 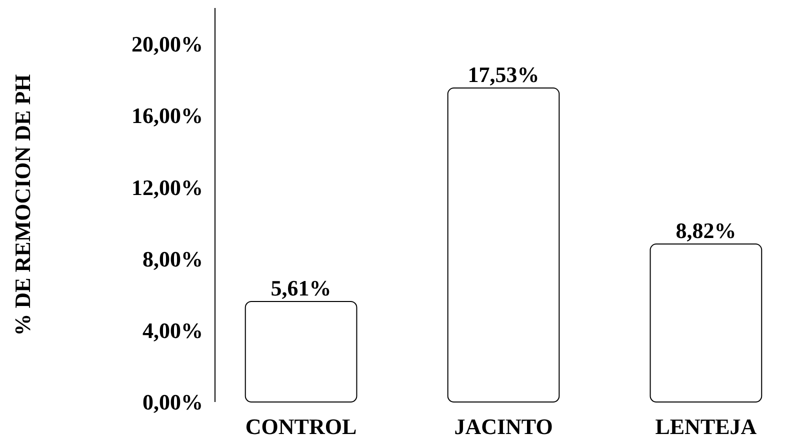 I want to click on y-tick-label: 0,00%, so click(x=172, y=402).